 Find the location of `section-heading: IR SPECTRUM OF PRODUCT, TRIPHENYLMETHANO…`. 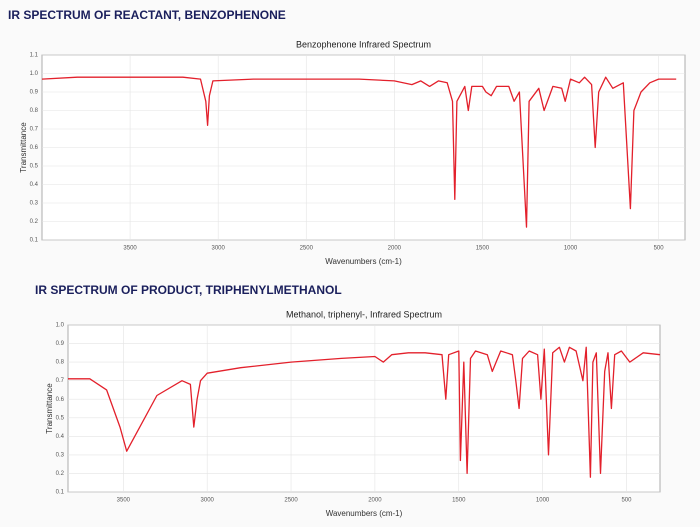

section-heading: IR SPECTRUM OF PRODUCT, TRIPHENYLMETHANO… is located at coordinates (188, 290).